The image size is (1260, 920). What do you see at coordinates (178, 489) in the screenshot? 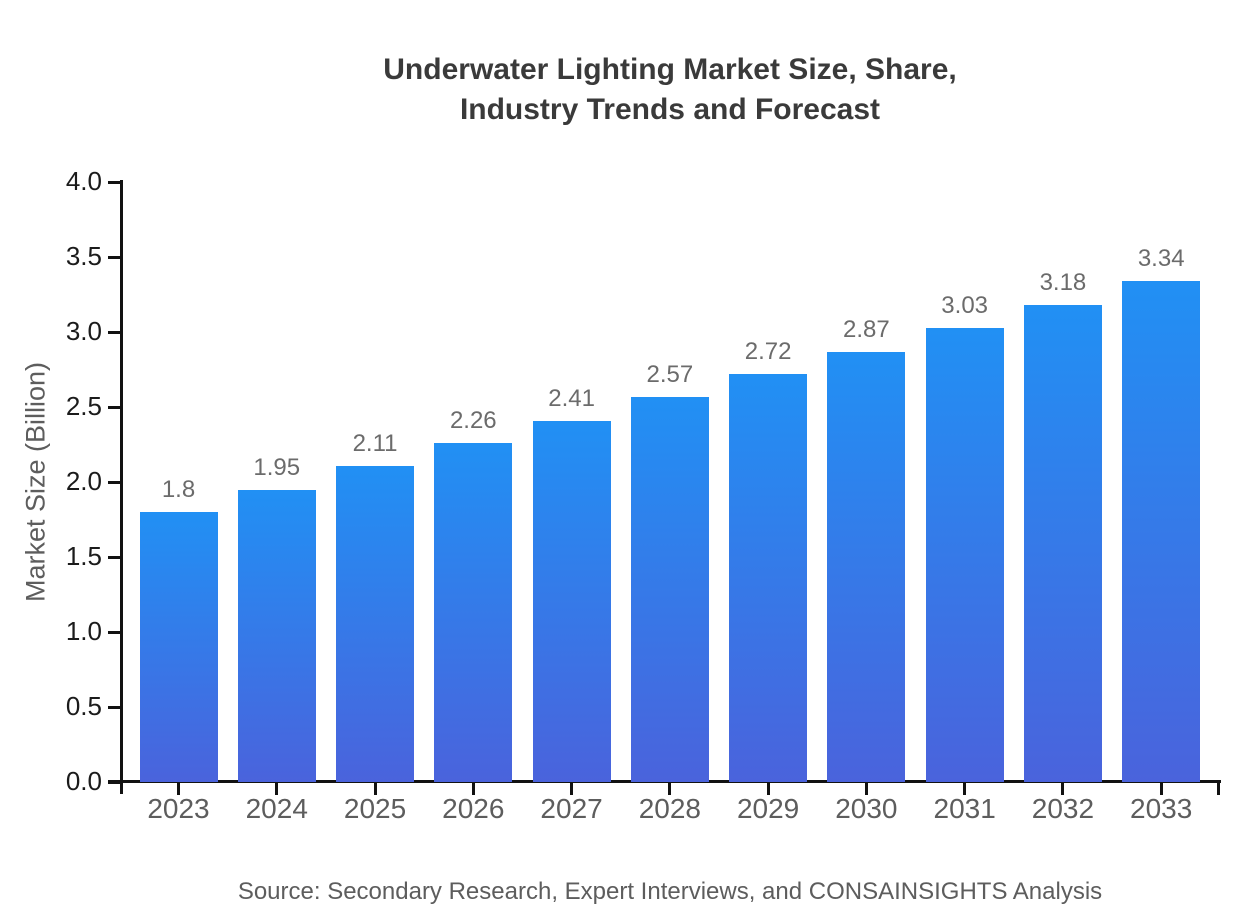
I see `bar-value-label: 1.8` at bounding box center [178, 489].